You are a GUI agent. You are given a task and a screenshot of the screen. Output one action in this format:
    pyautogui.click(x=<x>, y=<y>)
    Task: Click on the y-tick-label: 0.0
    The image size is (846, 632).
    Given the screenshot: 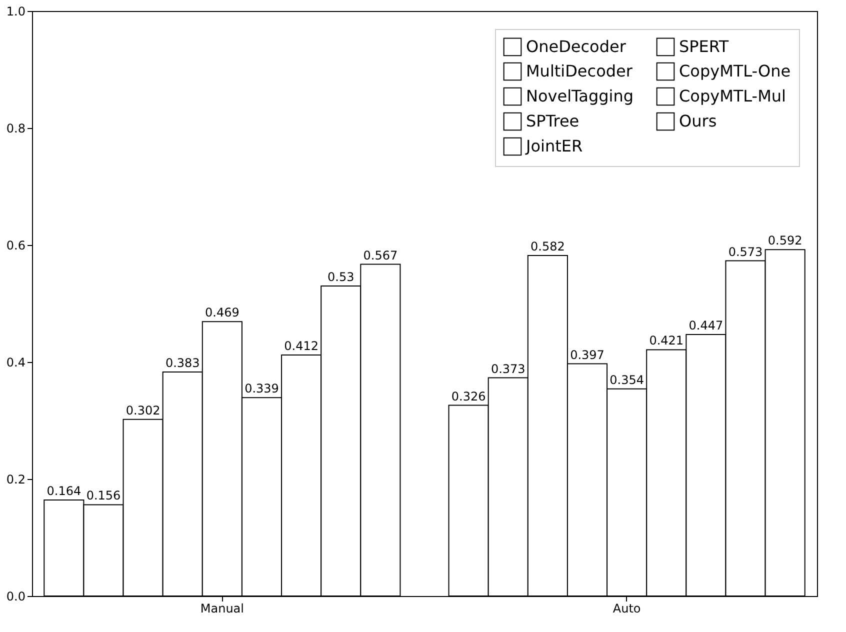 What is the action you would take?
    pyautogui.click(x=16, y=597)
    